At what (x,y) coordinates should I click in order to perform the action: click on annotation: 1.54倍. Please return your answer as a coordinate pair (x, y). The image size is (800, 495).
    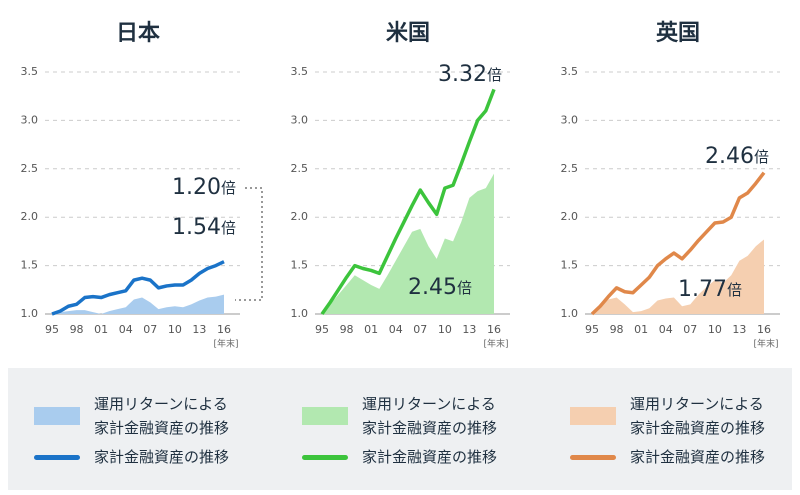
    Looking at the image, I should click on (204, 227).